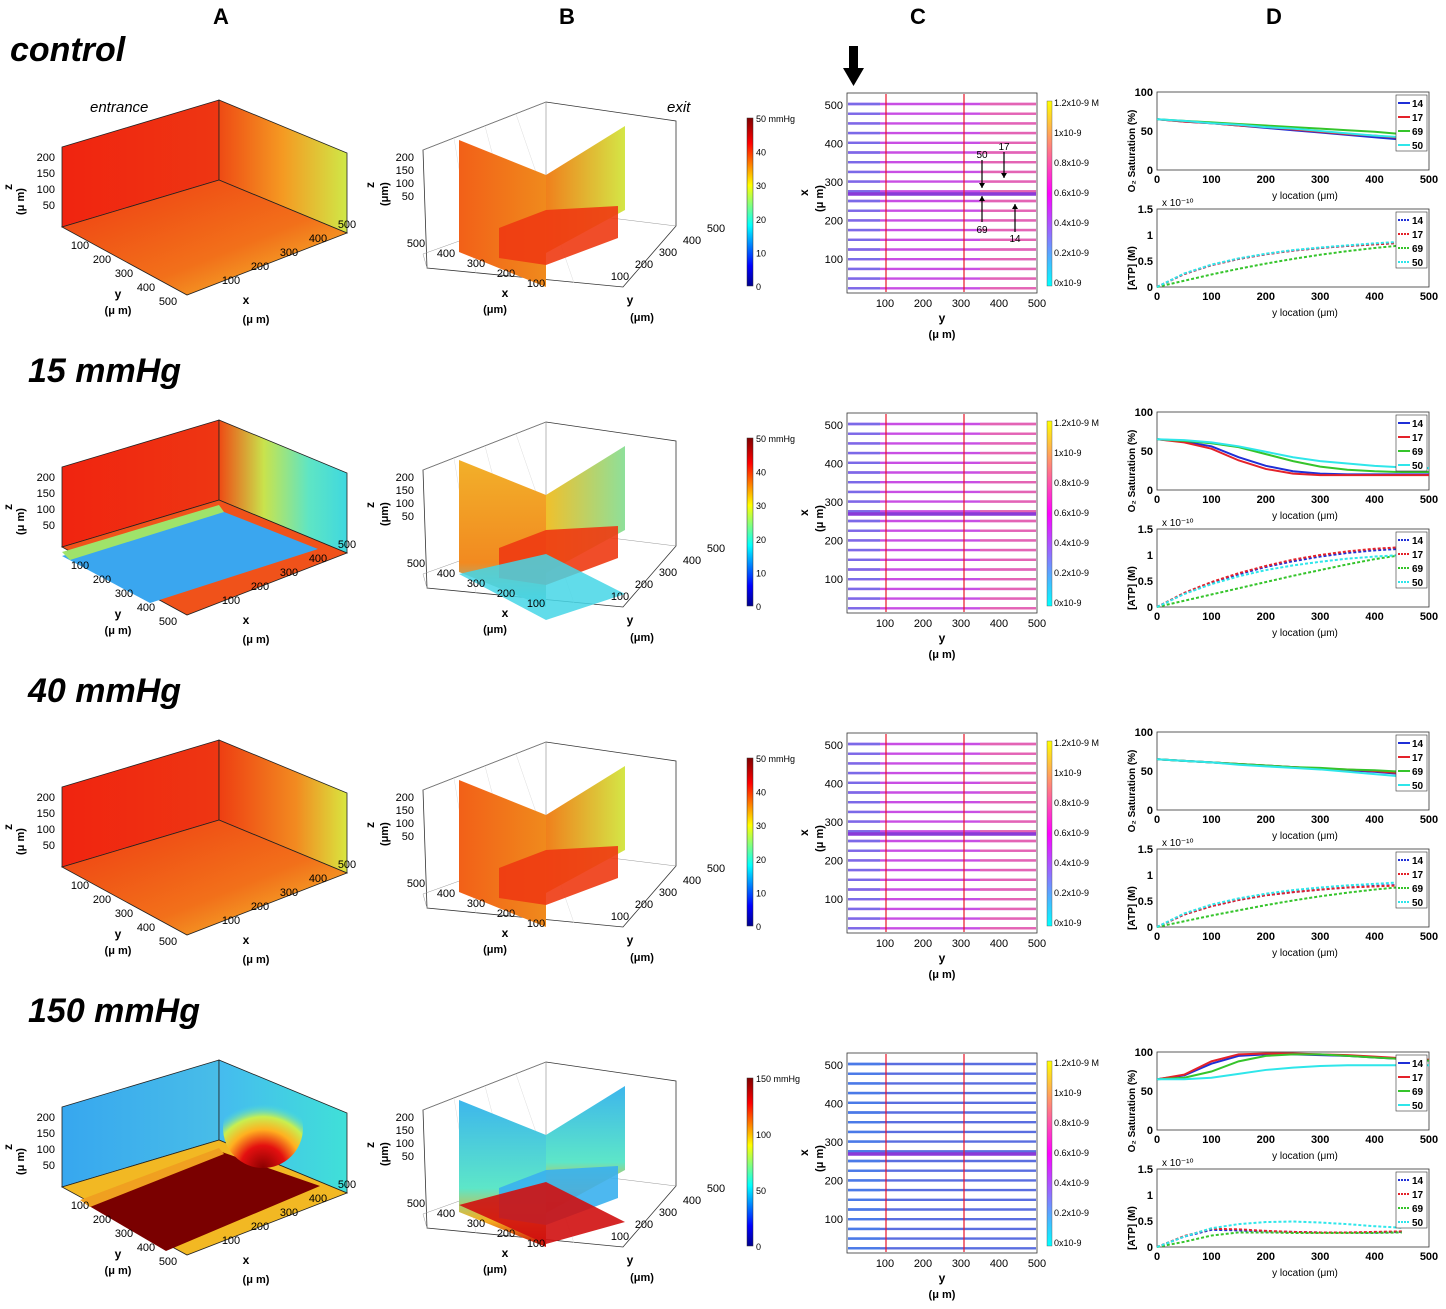 Image resolution: width=1446 pixels, height=1309 pixels. What do you see at coordinates (118, 294) in the screenshot?
I see `y-axis-label: y` at bounding box center [118, 294].